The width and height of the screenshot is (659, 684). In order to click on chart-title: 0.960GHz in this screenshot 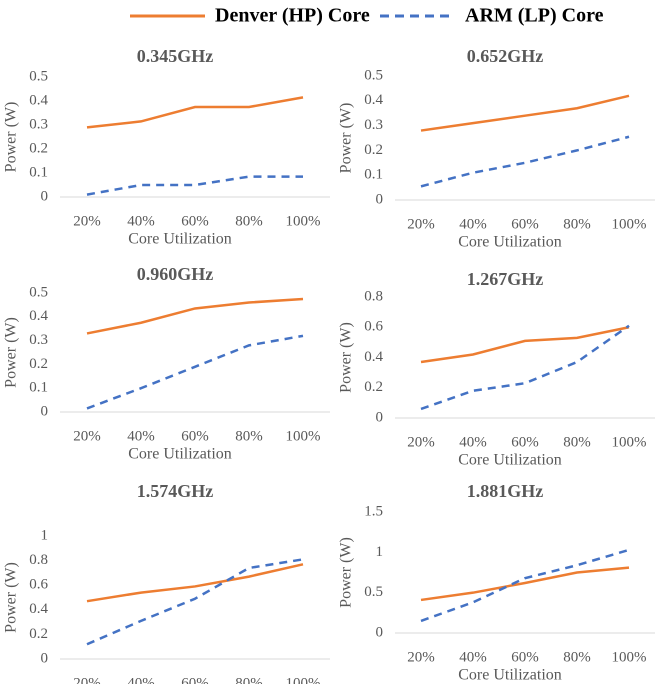, I will do `click(175, 274)`.